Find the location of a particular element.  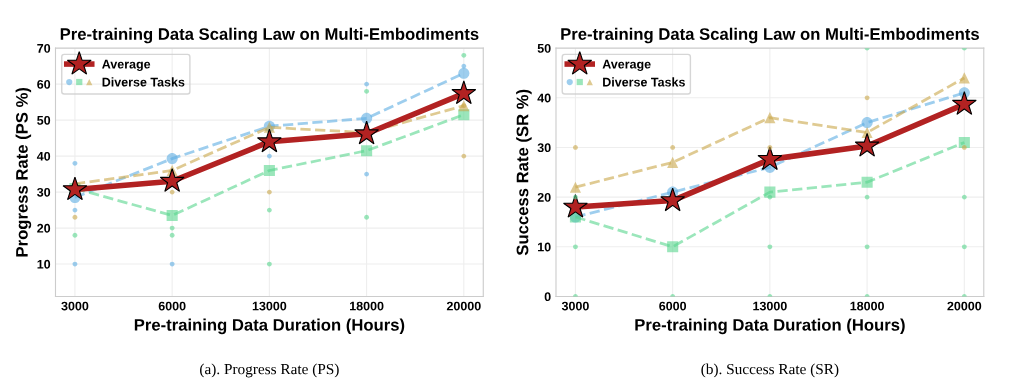

y-tick-label: 0 is located at coordinates (547, 297).